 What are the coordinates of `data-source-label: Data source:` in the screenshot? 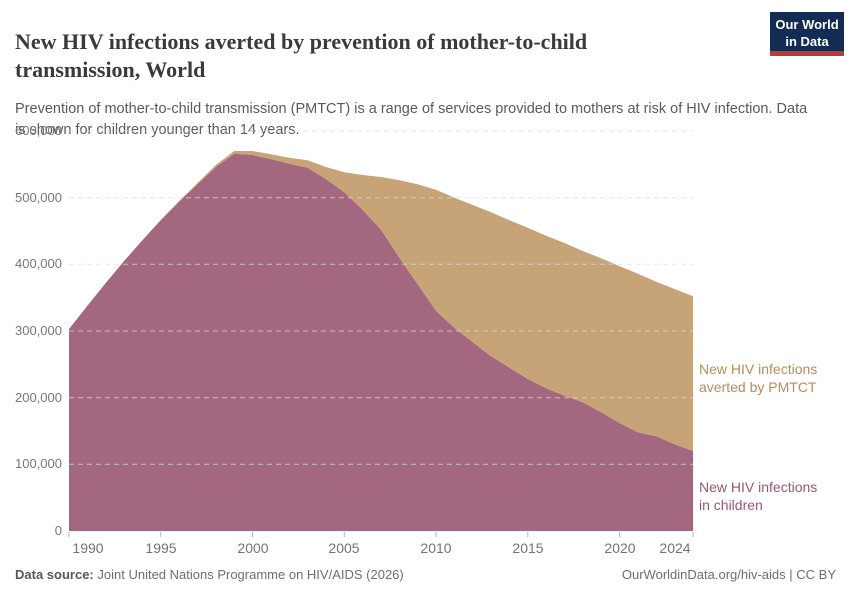 It's located at (54, 574).